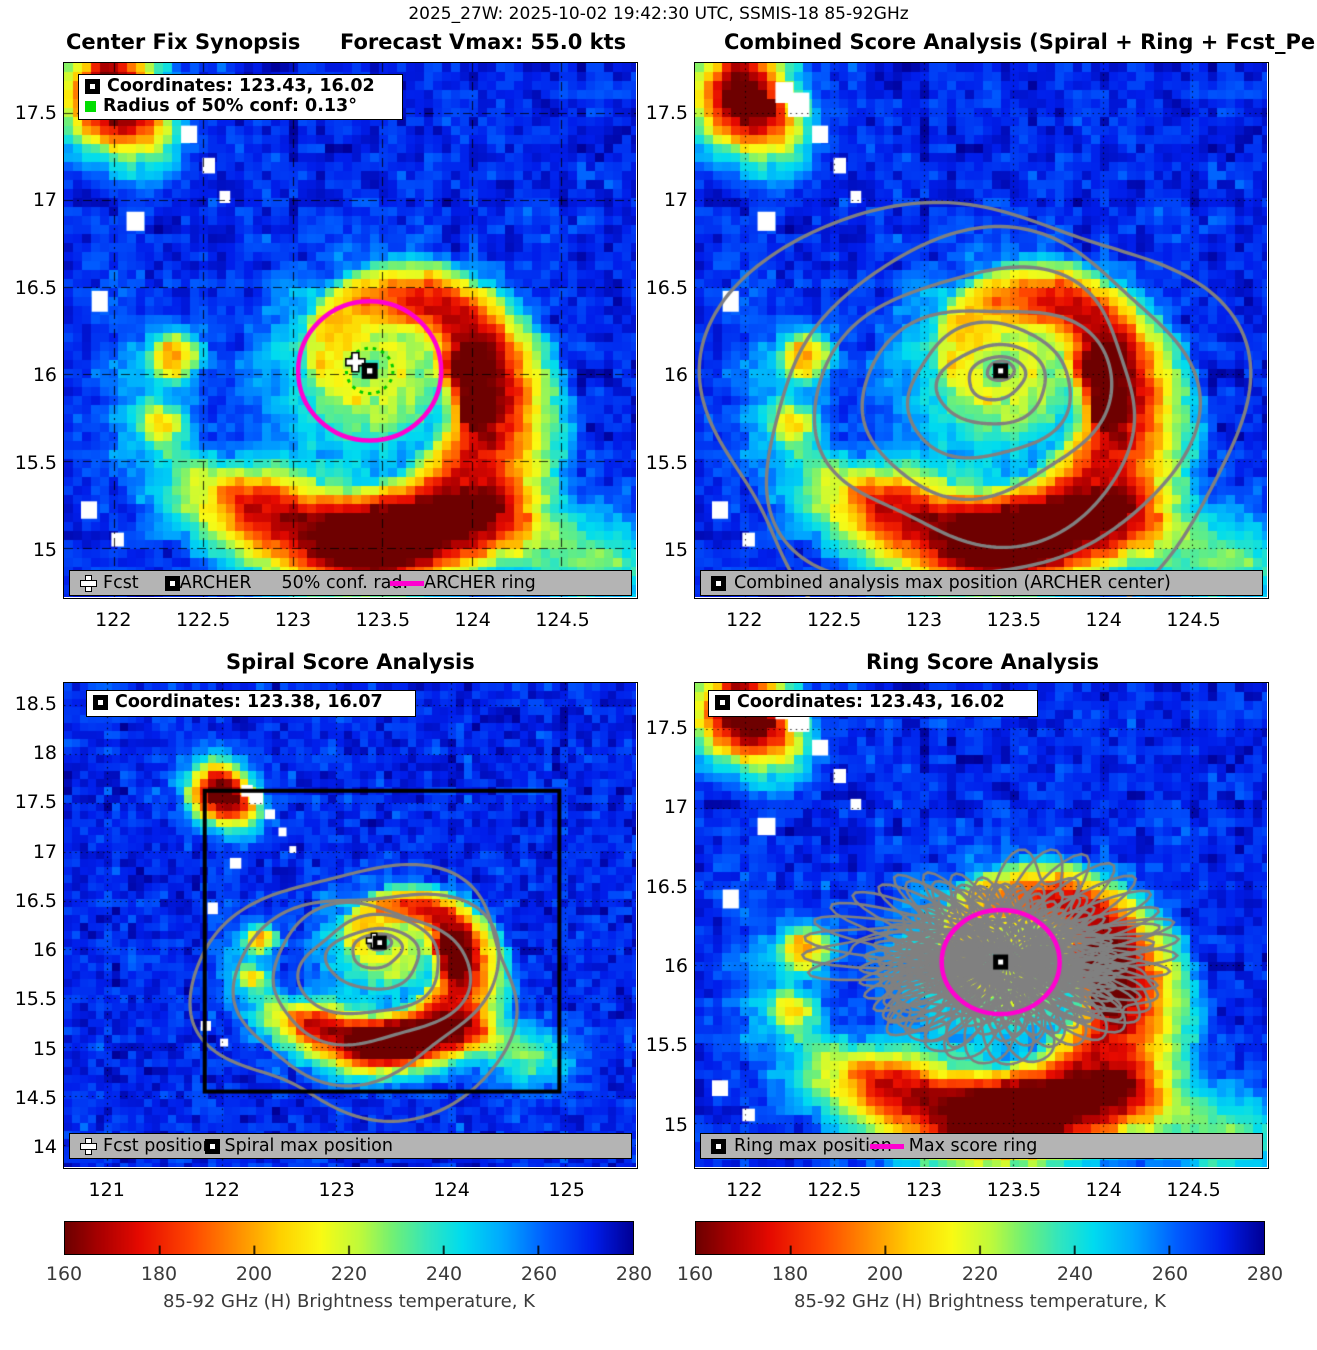 The height and width of the screenshot is (1350, 1317). I want to click on legend-item-fcst-position: Fcst position, so click(147, 1146).